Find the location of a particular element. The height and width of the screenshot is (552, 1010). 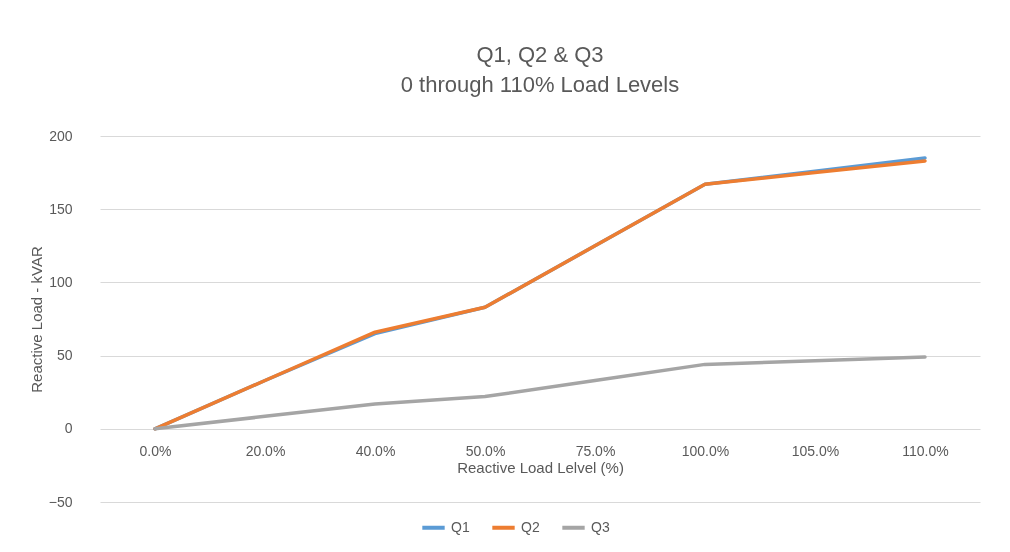

x-tick-label: 105.0% is located at coordinates (815, 451).